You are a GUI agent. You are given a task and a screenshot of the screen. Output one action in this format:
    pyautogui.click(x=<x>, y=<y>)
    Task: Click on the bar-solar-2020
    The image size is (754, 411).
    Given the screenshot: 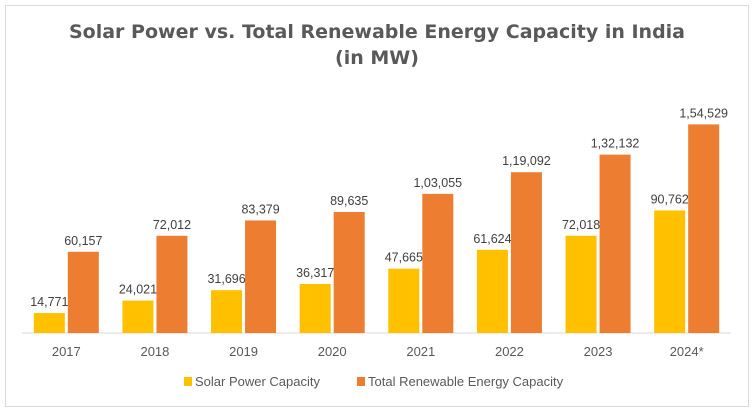 What is the action you would take?
    pyautogui.click(x=315, y=308)
    